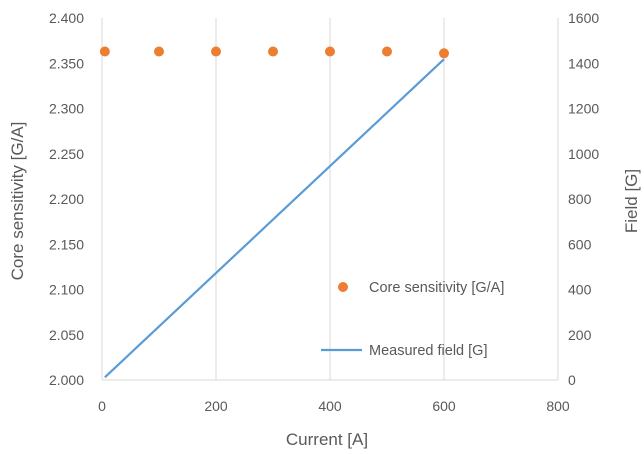 Image resolution: width=644 pixels, height=454 pixels. What do you see at coordinates (66, 109) in the screenshot?
I see `y-left-tick-label: 2.300` at bounding box center [66, 109].